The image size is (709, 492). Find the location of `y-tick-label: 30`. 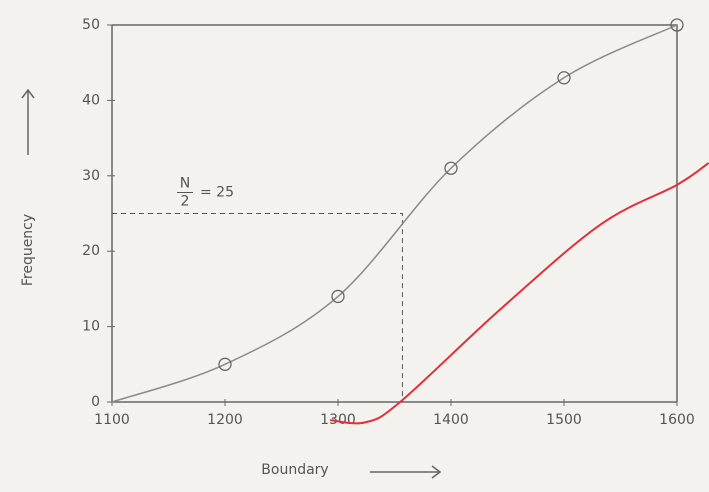

y-tick-label: 30 is located at coordinates (91, 176).